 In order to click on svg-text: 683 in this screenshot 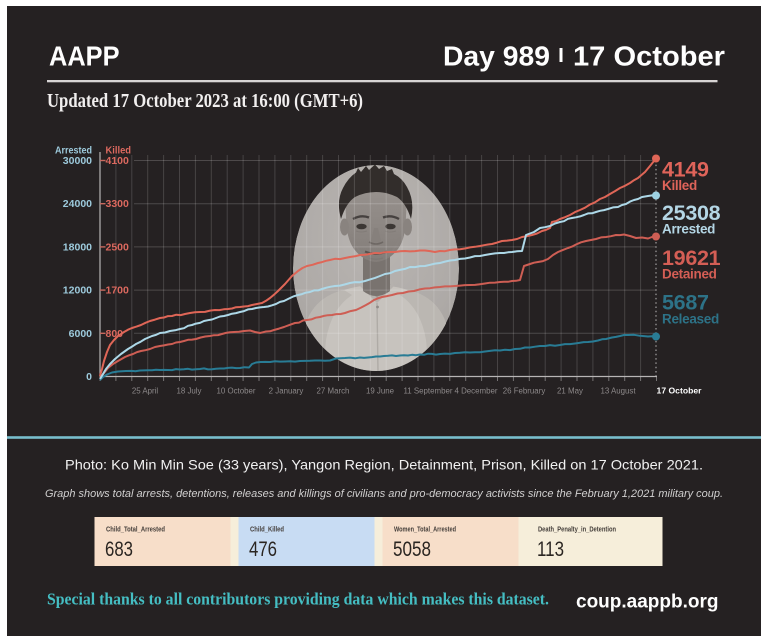, I will do `click(119, 549)`.